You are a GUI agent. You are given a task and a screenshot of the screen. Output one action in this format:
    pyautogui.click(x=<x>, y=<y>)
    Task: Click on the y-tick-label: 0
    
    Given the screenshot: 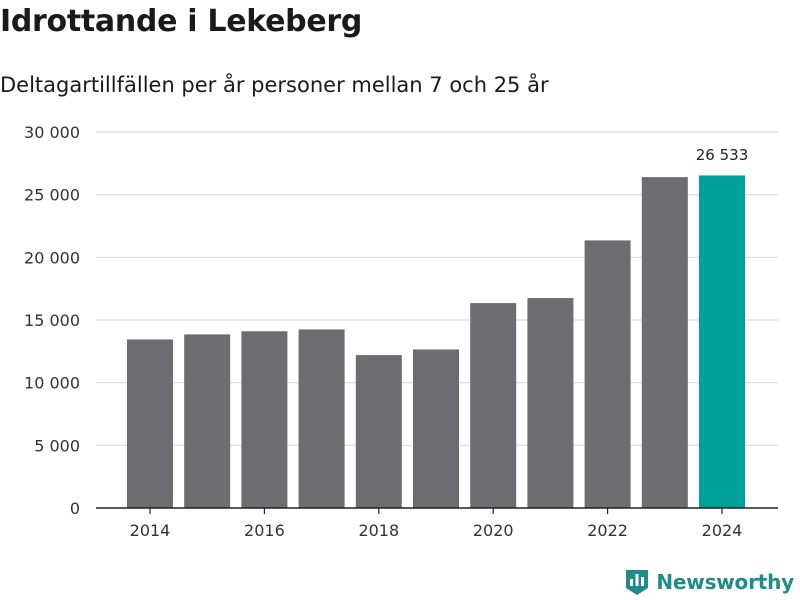 What is the action you would take?
    pyautogui.click(x=75, y=508)
    